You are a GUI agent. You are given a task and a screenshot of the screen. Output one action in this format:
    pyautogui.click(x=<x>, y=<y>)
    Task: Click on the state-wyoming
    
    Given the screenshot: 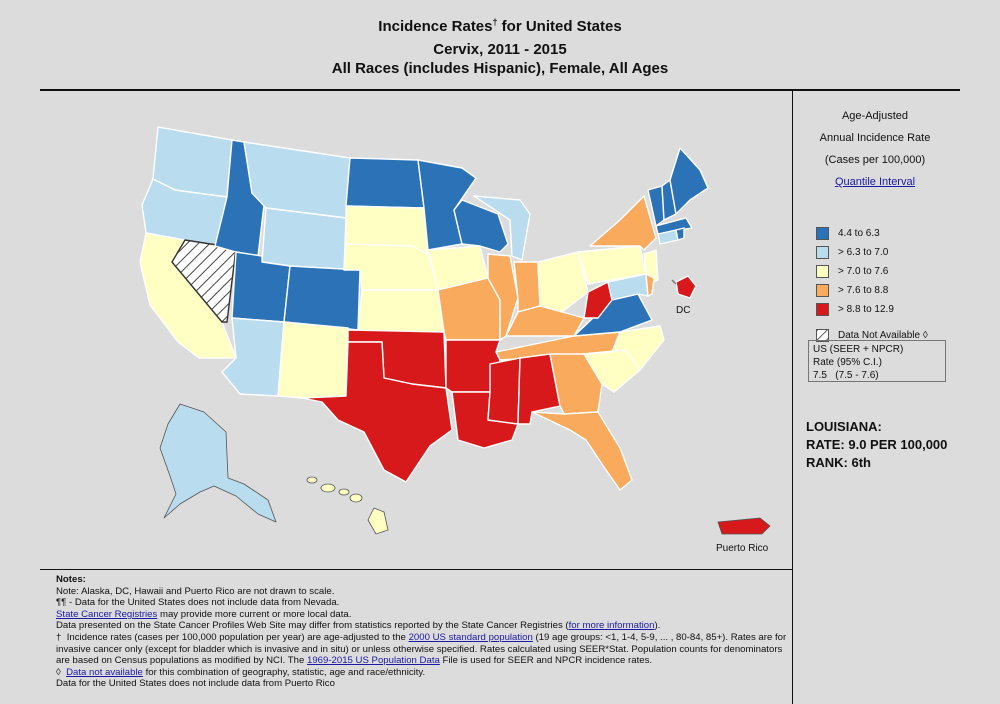 What is the action you would take?
    pyautogui.click(x=304, y=239)
    